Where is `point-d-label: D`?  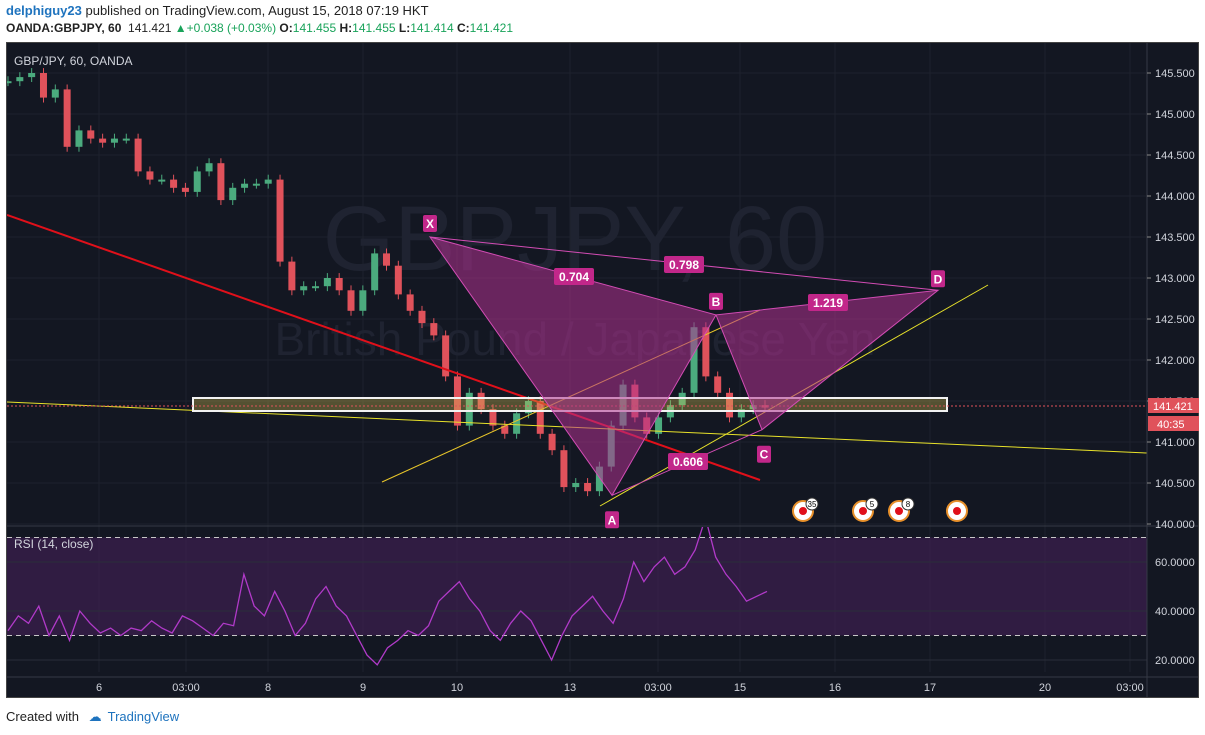
point-d-label: D is located at coordinates (938, 279).